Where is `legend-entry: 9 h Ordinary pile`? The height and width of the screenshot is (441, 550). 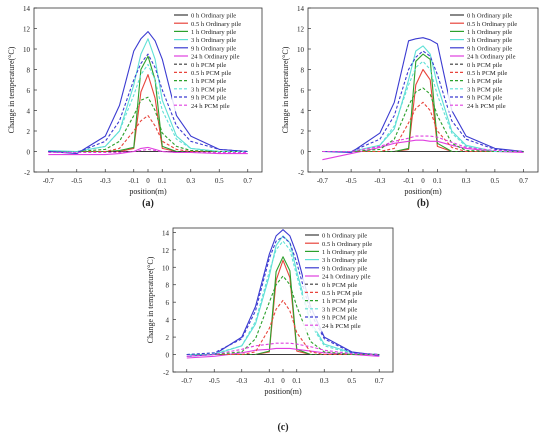 legend-entry: 9 h Ordinary pile is located at coordinates (344, 268).